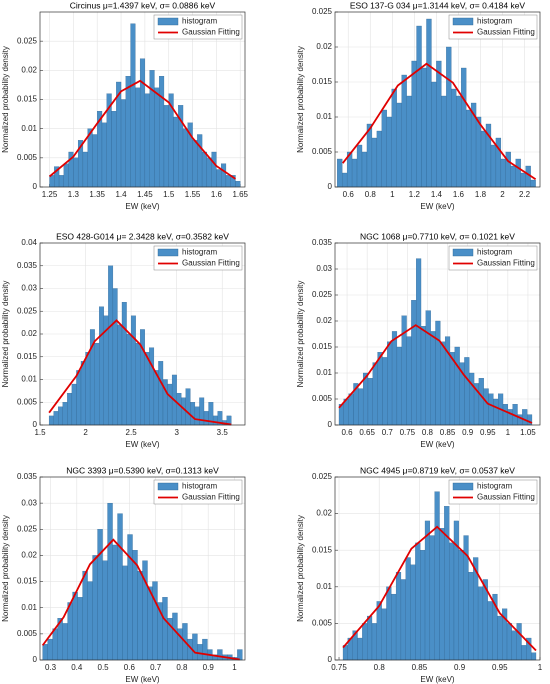 Image resolution: width=550 pixels, height=684 pixels. What do you see at coordinates (488, 432) in the screenshot?
I see `x-tick-label: 0.95` at bounding box center [488, 432].